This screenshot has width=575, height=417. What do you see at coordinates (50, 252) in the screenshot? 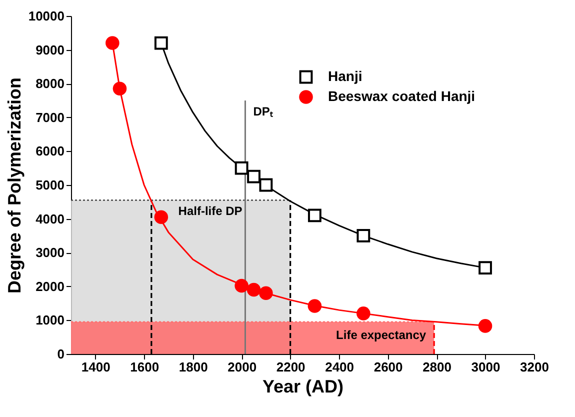
I see `y-tick-label: 3000` at bounding box center [50, 252].